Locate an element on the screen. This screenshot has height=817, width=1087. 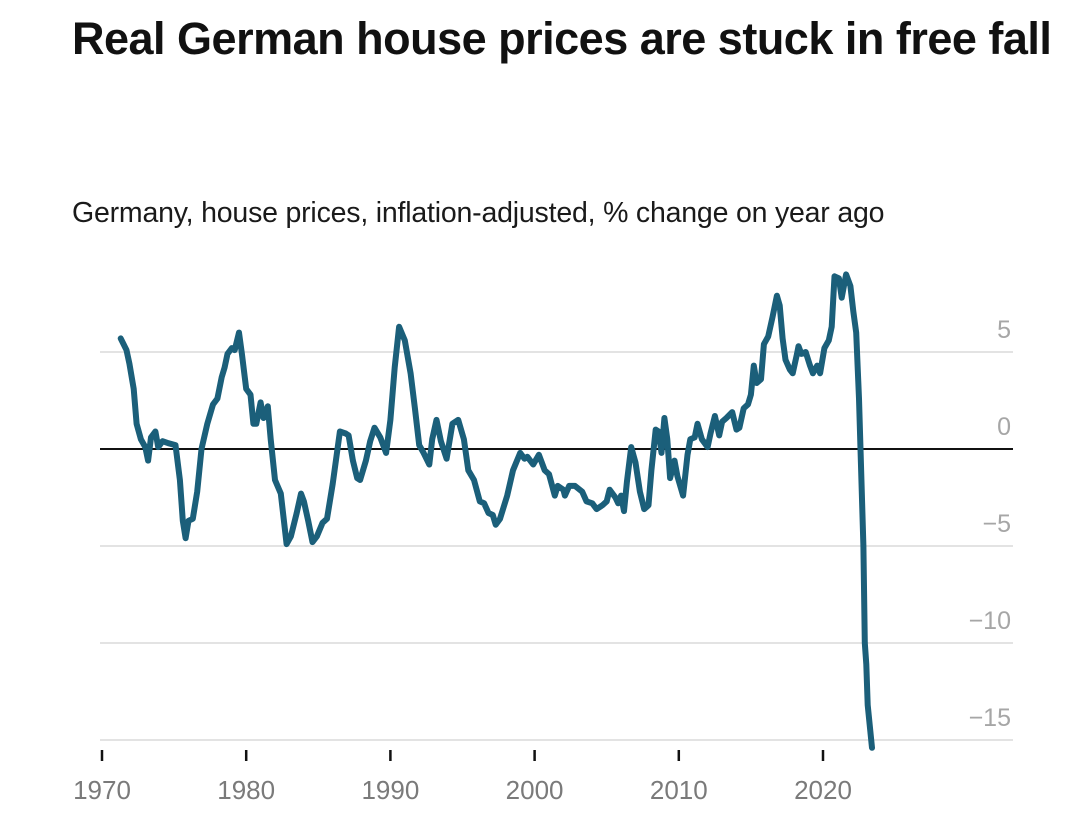
x-tick-label: 1990 is located at coordinates (390, 790).